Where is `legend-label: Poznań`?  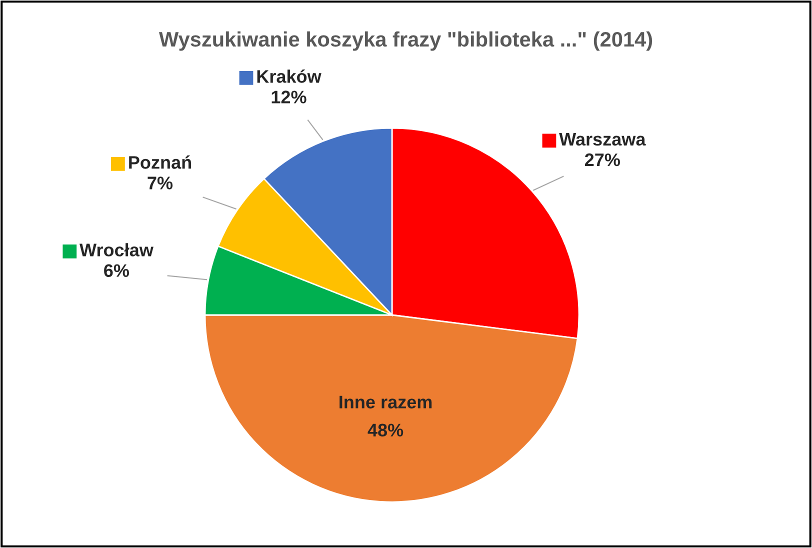 legend-label: Poznań is located at coordinates (160, 162).